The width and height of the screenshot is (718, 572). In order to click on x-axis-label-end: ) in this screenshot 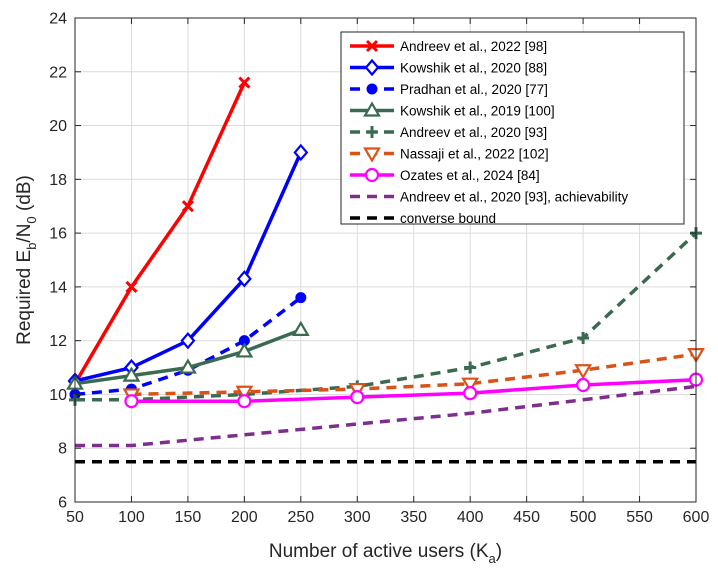, I will do `click(499, 551)`.